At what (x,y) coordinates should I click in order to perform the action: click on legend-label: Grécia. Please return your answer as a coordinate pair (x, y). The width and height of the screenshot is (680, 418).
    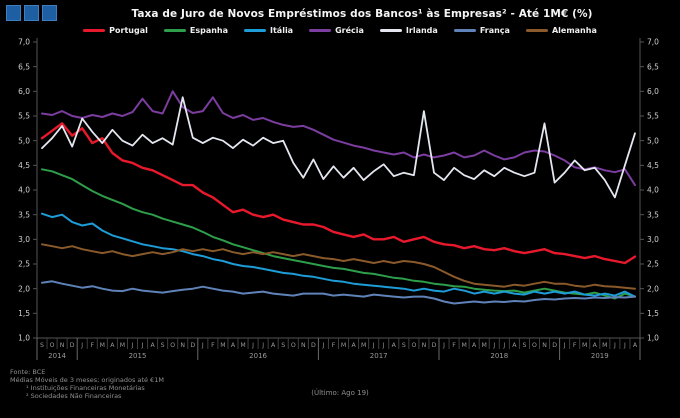
    Looking at the image, I should click on (349, 30).